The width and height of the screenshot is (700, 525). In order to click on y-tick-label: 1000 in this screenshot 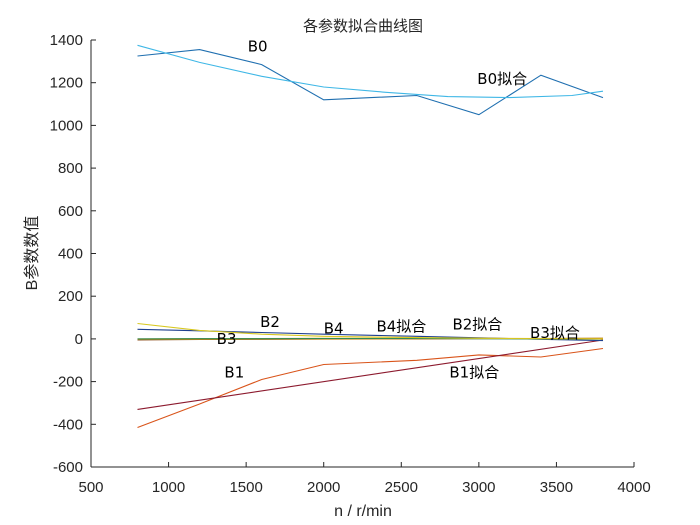, I will do `click(66, 125)`.